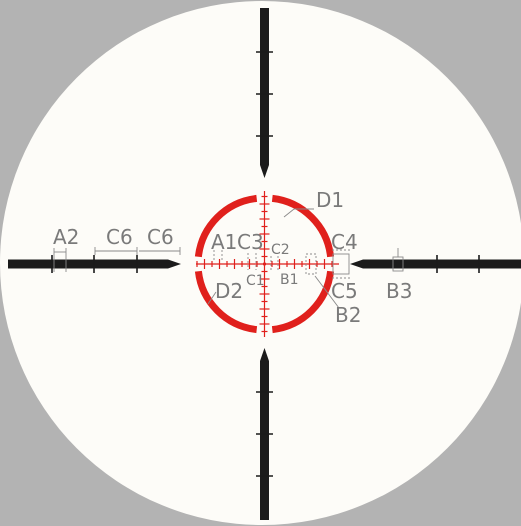  I want to click on label-c6-right: C6, so click(160, 237).